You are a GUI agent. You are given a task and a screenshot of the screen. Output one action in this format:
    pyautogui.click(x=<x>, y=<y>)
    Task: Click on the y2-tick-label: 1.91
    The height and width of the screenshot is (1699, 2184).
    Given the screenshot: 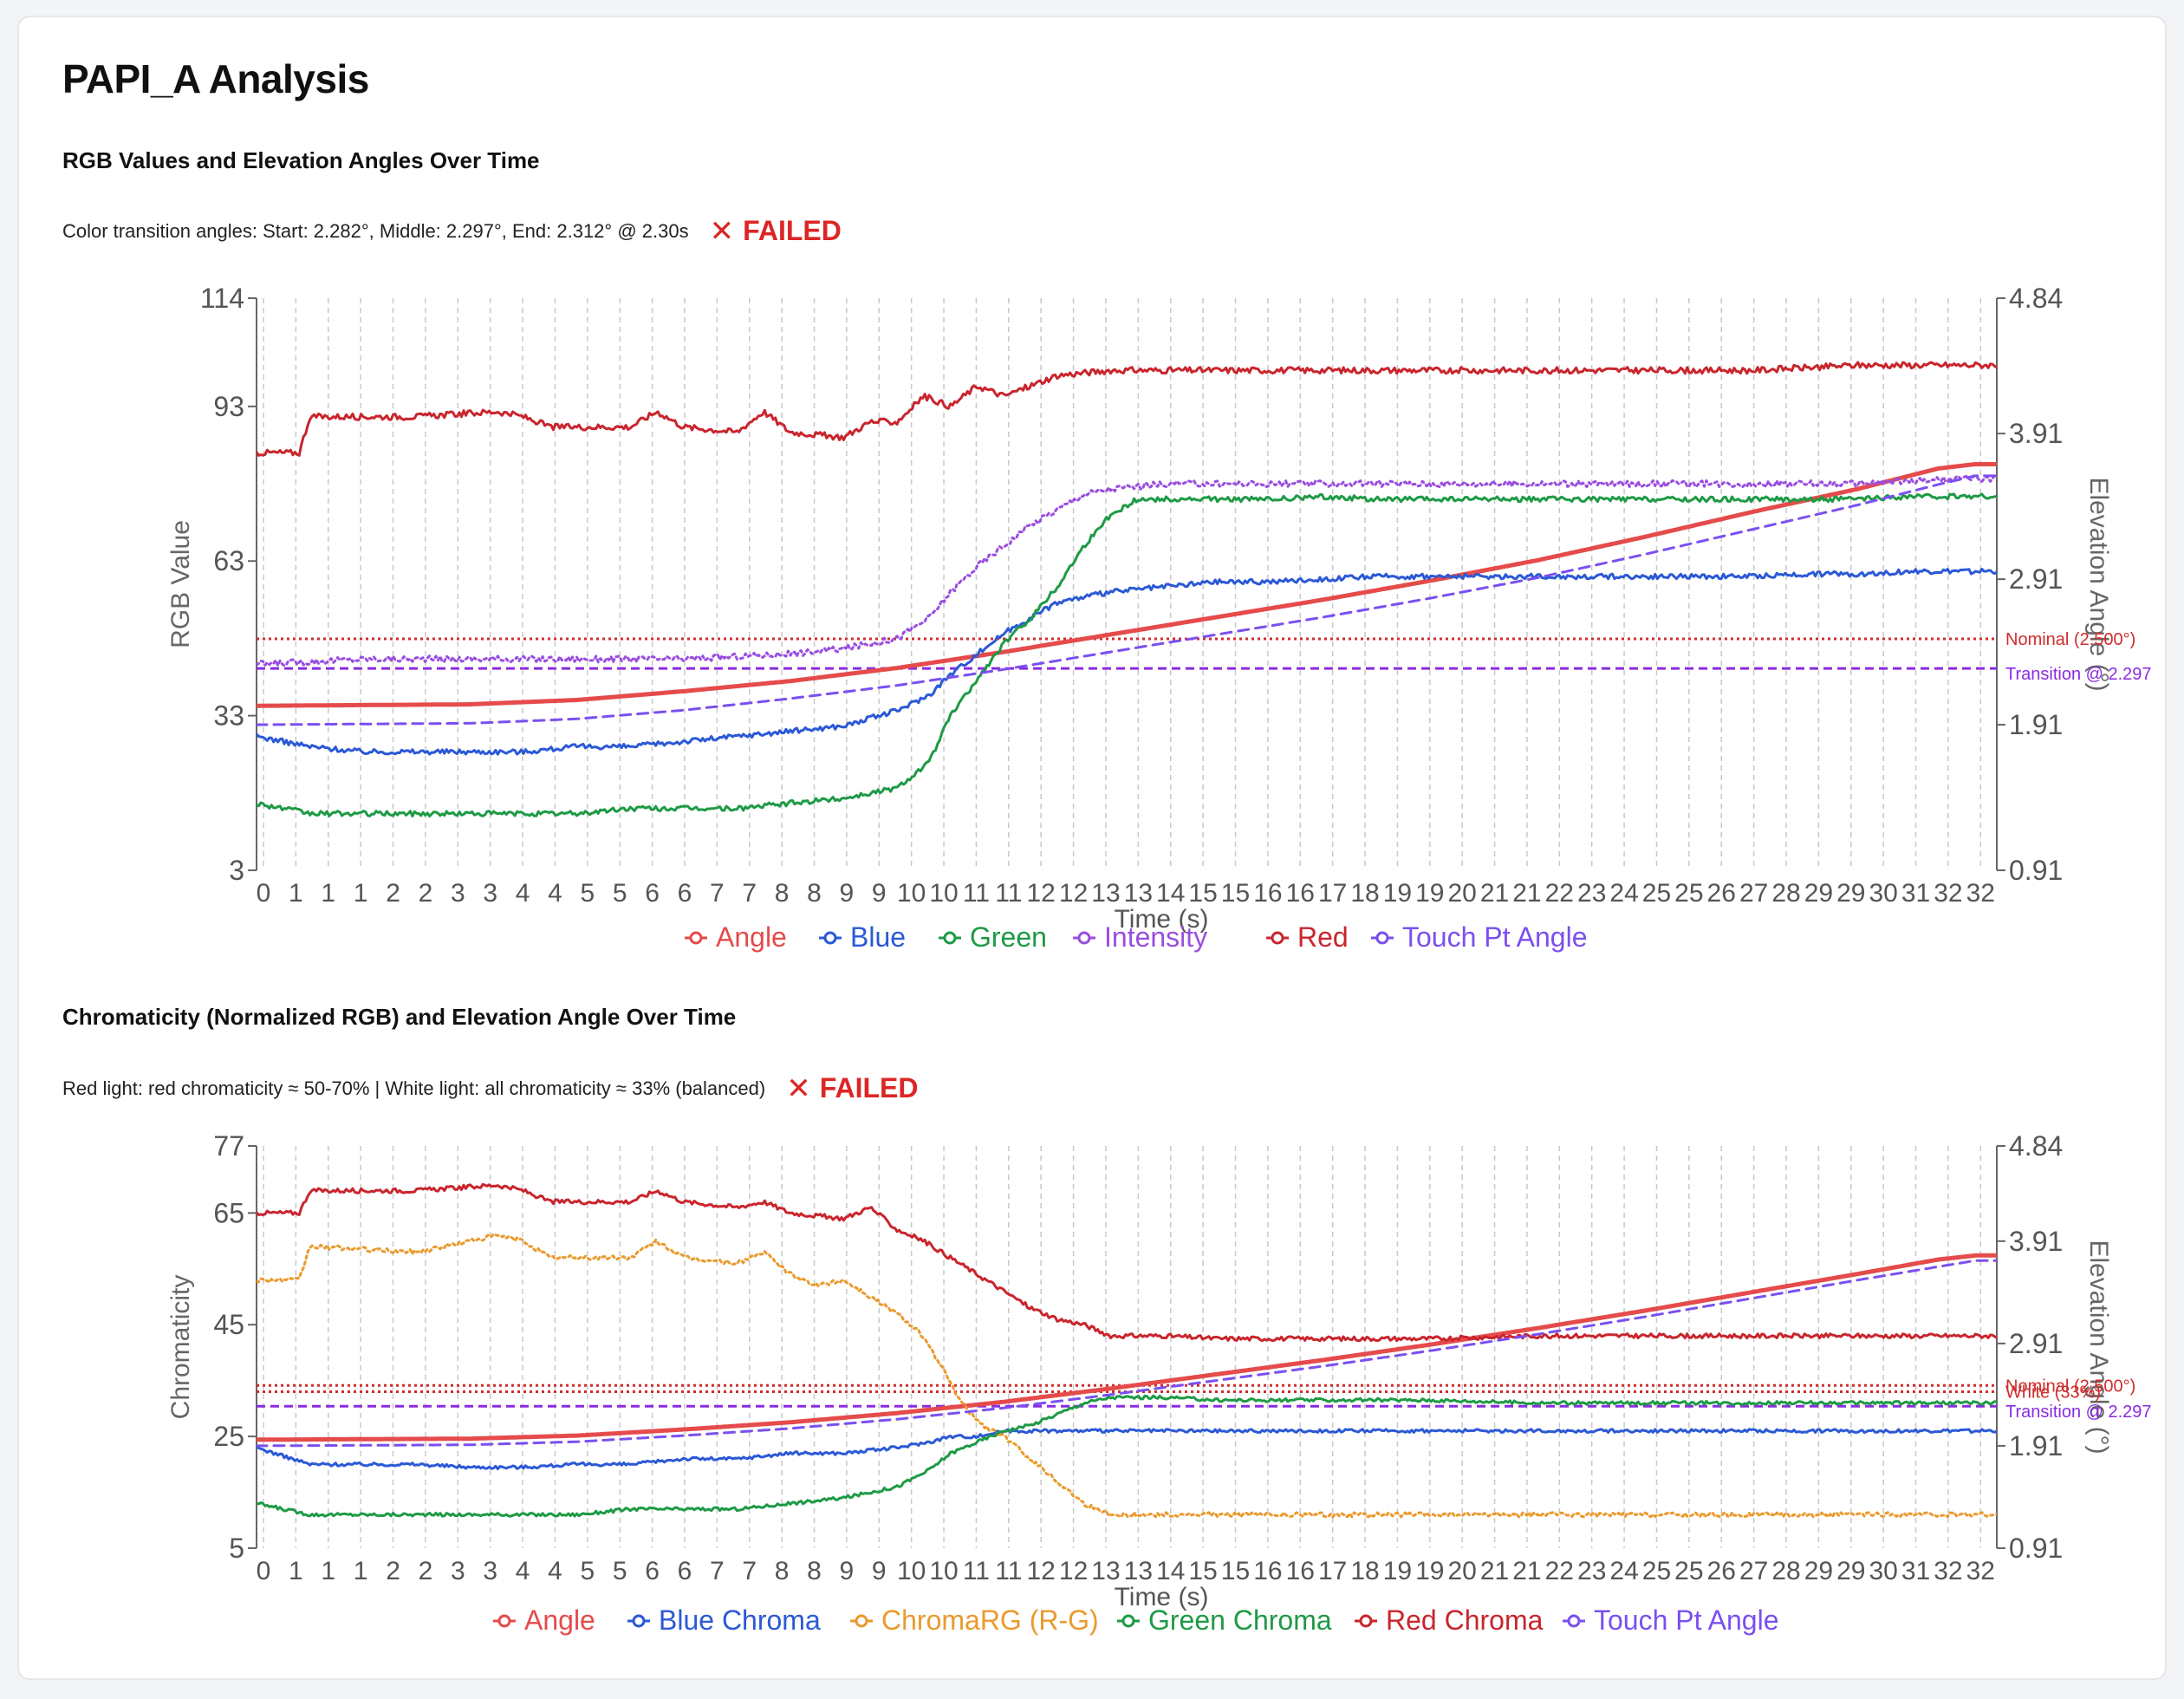 What is the action you would take?
    pyautogui.click(x=2036, y=1446)
    